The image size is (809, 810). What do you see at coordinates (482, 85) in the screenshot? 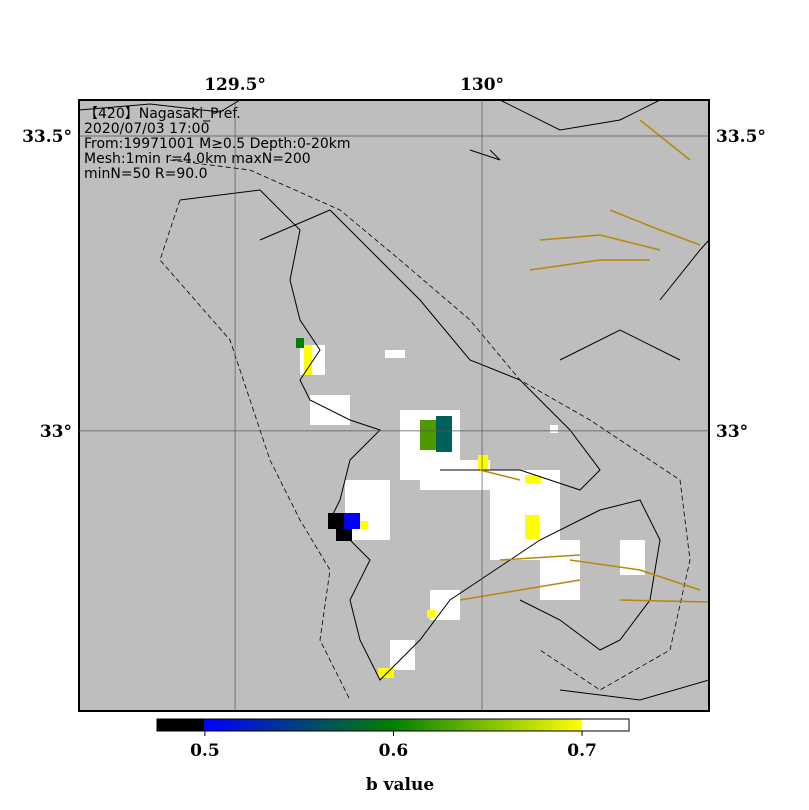
I see `x-tick-label: 130°` at bounding box center [482, 85].